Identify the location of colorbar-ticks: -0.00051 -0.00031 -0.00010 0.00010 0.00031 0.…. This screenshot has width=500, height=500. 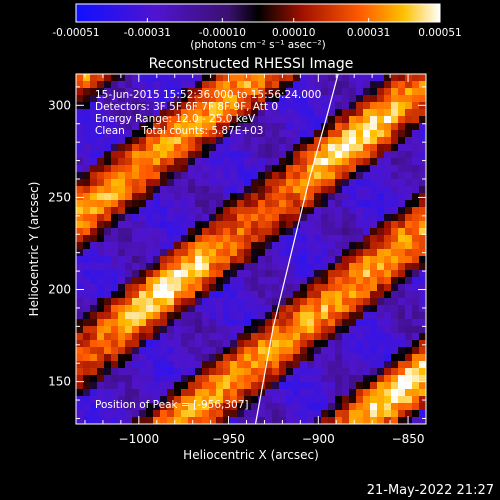
(257, 28).